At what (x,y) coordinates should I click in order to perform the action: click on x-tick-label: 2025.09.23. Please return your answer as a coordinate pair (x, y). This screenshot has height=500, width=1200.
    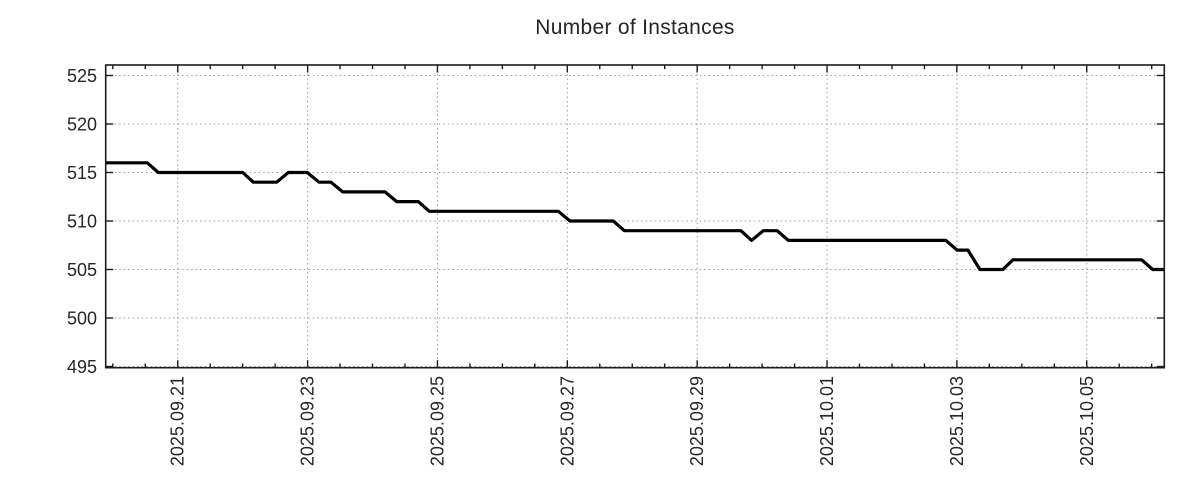
    Looking at the image, I should click on (308, 421).